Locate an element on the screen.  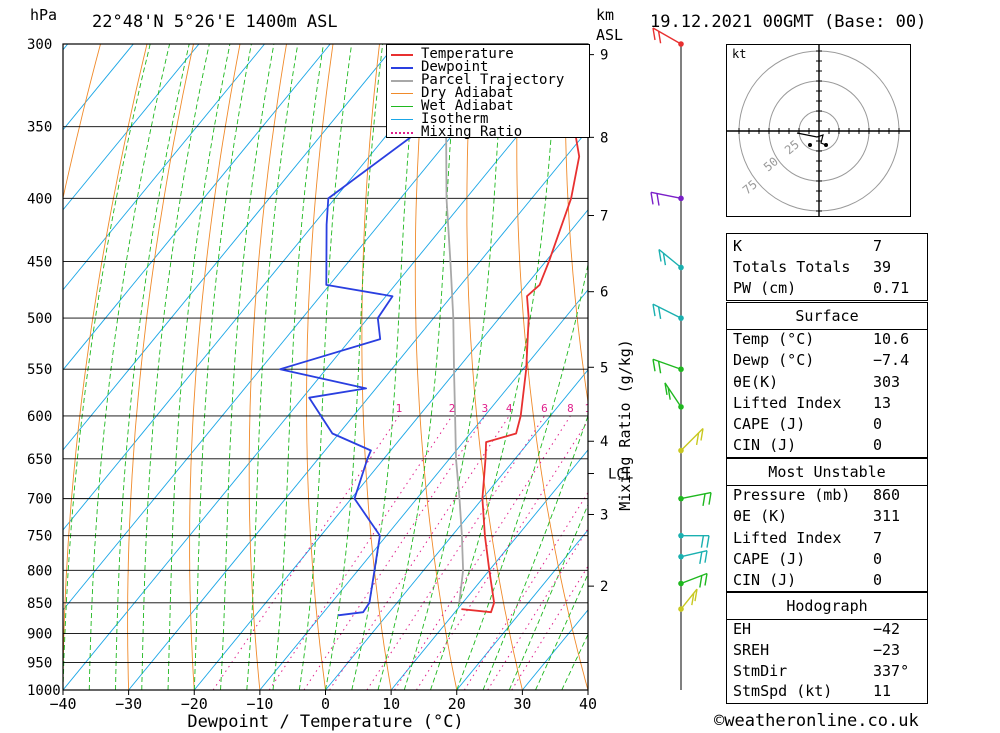
km-tick-label: 5 is located at coordinates (604, 368).